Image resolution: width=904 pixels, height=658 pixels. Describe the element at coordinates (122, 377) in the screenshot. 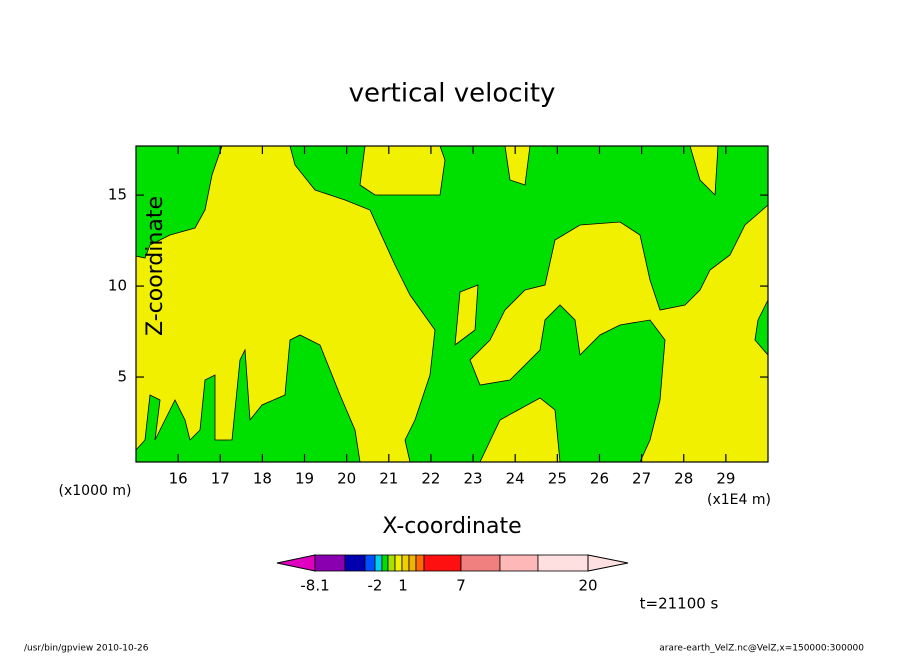

I see `y-tick-label: 5` at that location.